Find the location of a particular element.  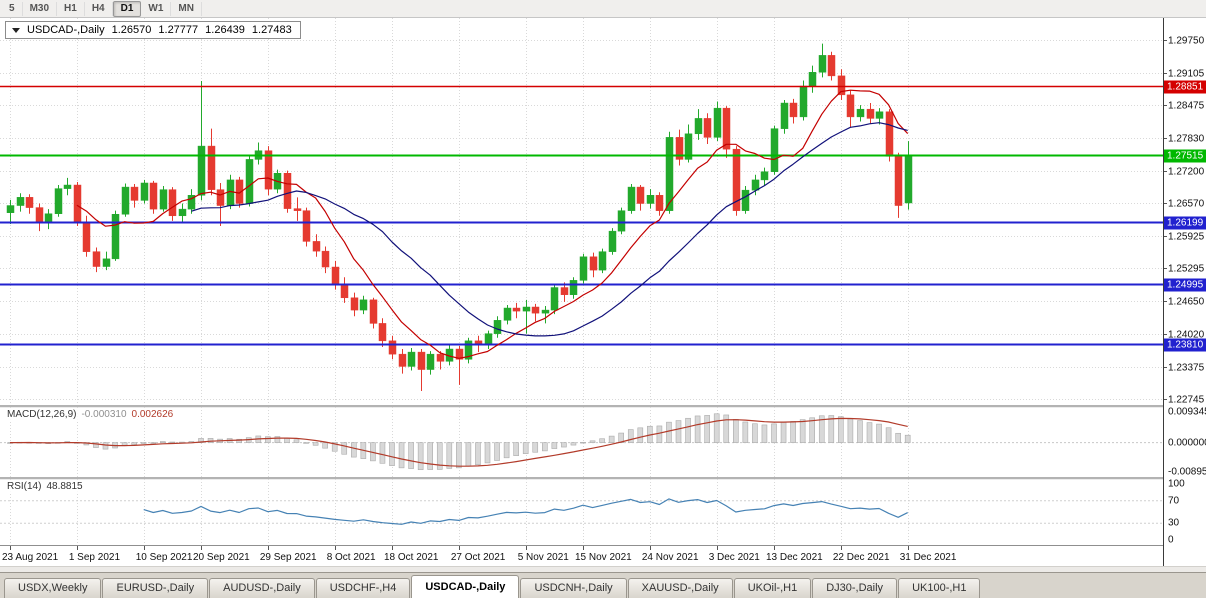

timeframe-h4-button: H4 is located at coordinates (99, 8).